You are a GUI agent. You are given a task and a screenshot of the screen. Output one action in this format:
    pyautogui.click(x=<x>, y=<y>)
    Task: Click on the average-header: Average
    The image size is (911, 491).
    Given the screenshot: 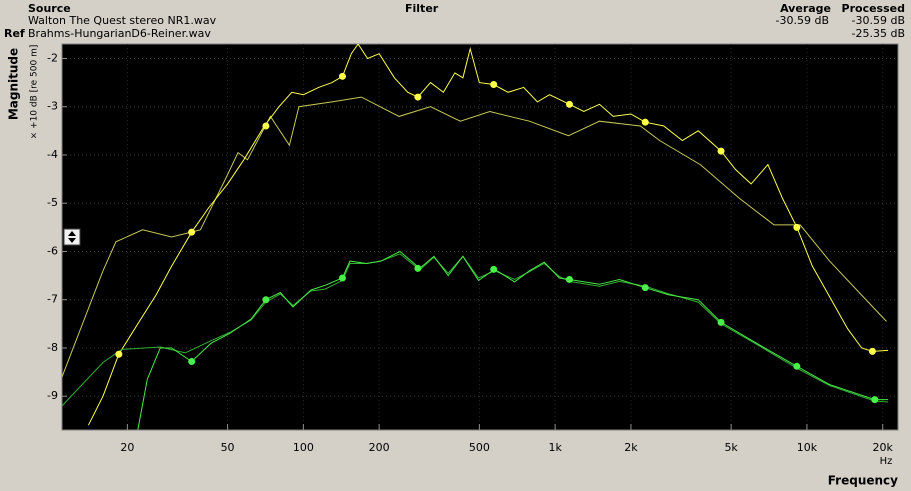 What is the action you would take?
    pyautogui.click(x=805, y=8)
    